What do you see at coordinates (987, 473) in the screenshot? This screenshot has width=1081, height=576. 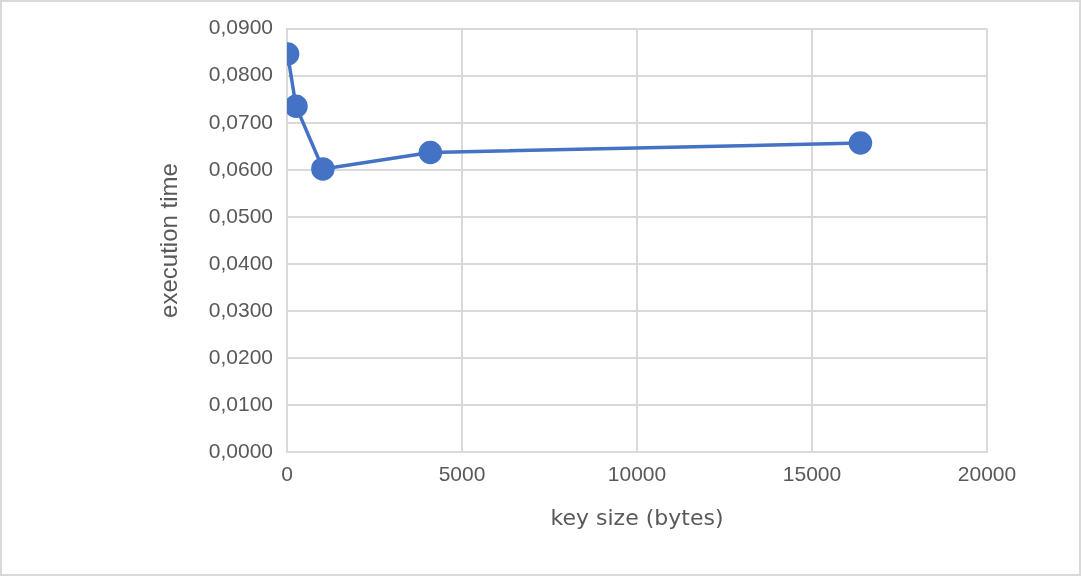 I see `x-tick-label: 20000` at bounding box center [987, 473].